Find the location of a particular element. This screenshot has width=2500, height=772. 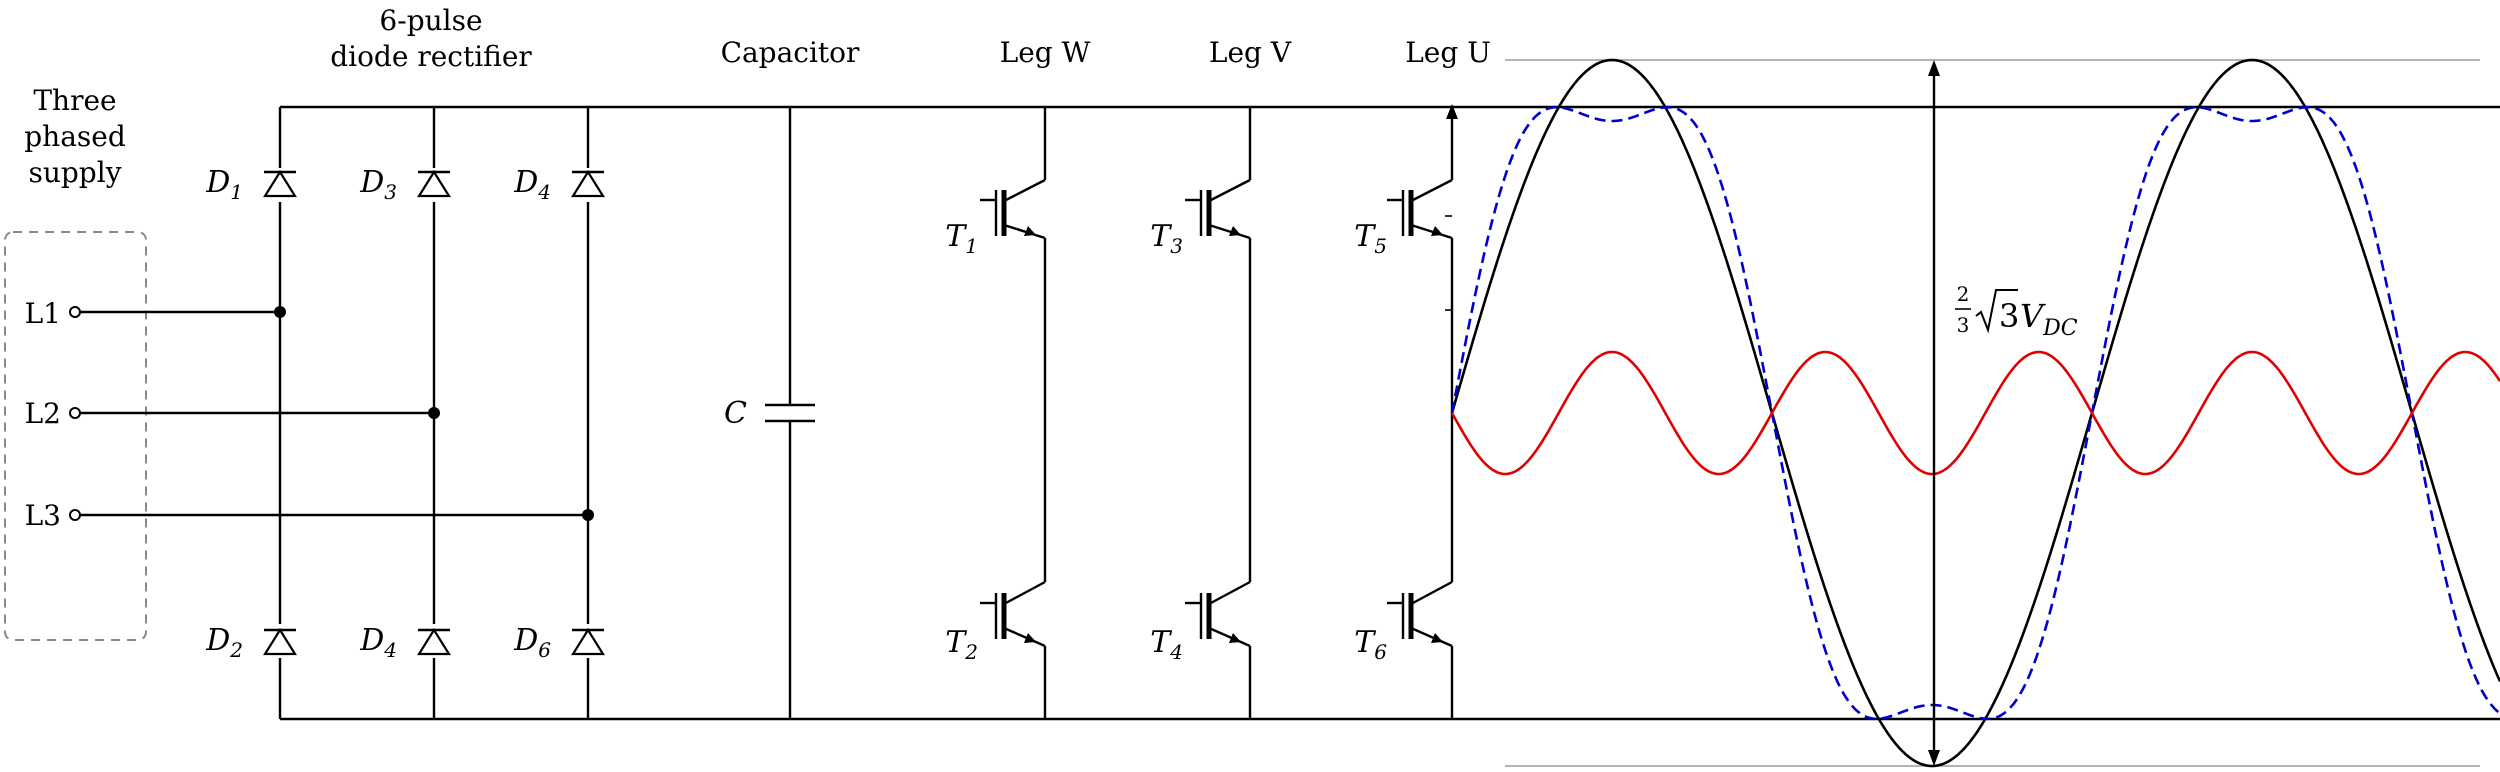

diode-d2-label: D2 is located at coordinates (224, 642).